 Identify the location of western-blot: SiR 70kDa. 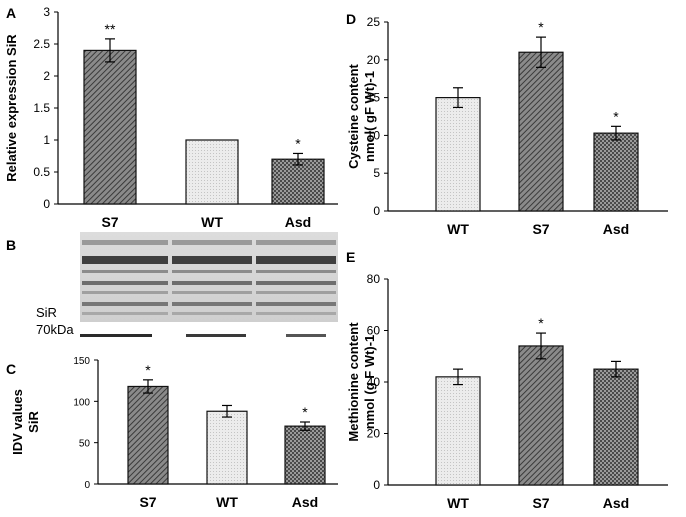
(187, 284).